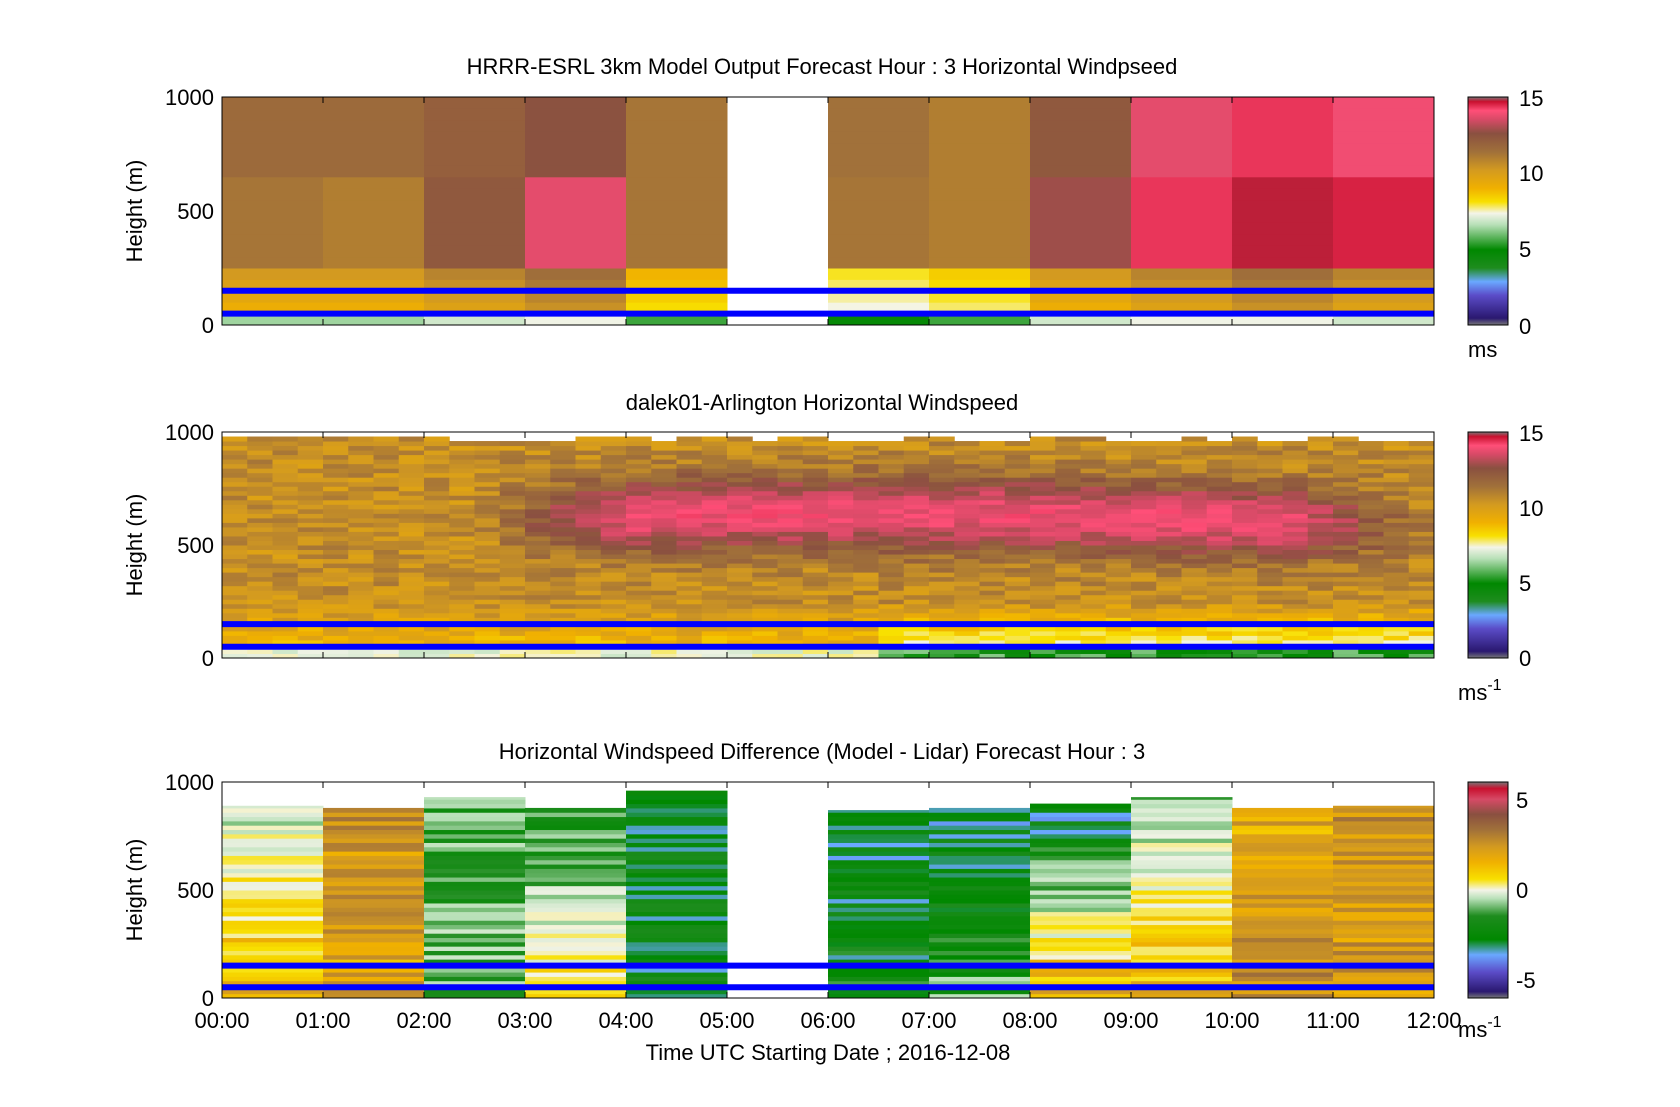 The image size is (1680, 1107). What do you see at coordinates (828, 635) in the screenshot?
I see `reference-lines` at bounding box center [828, 635].